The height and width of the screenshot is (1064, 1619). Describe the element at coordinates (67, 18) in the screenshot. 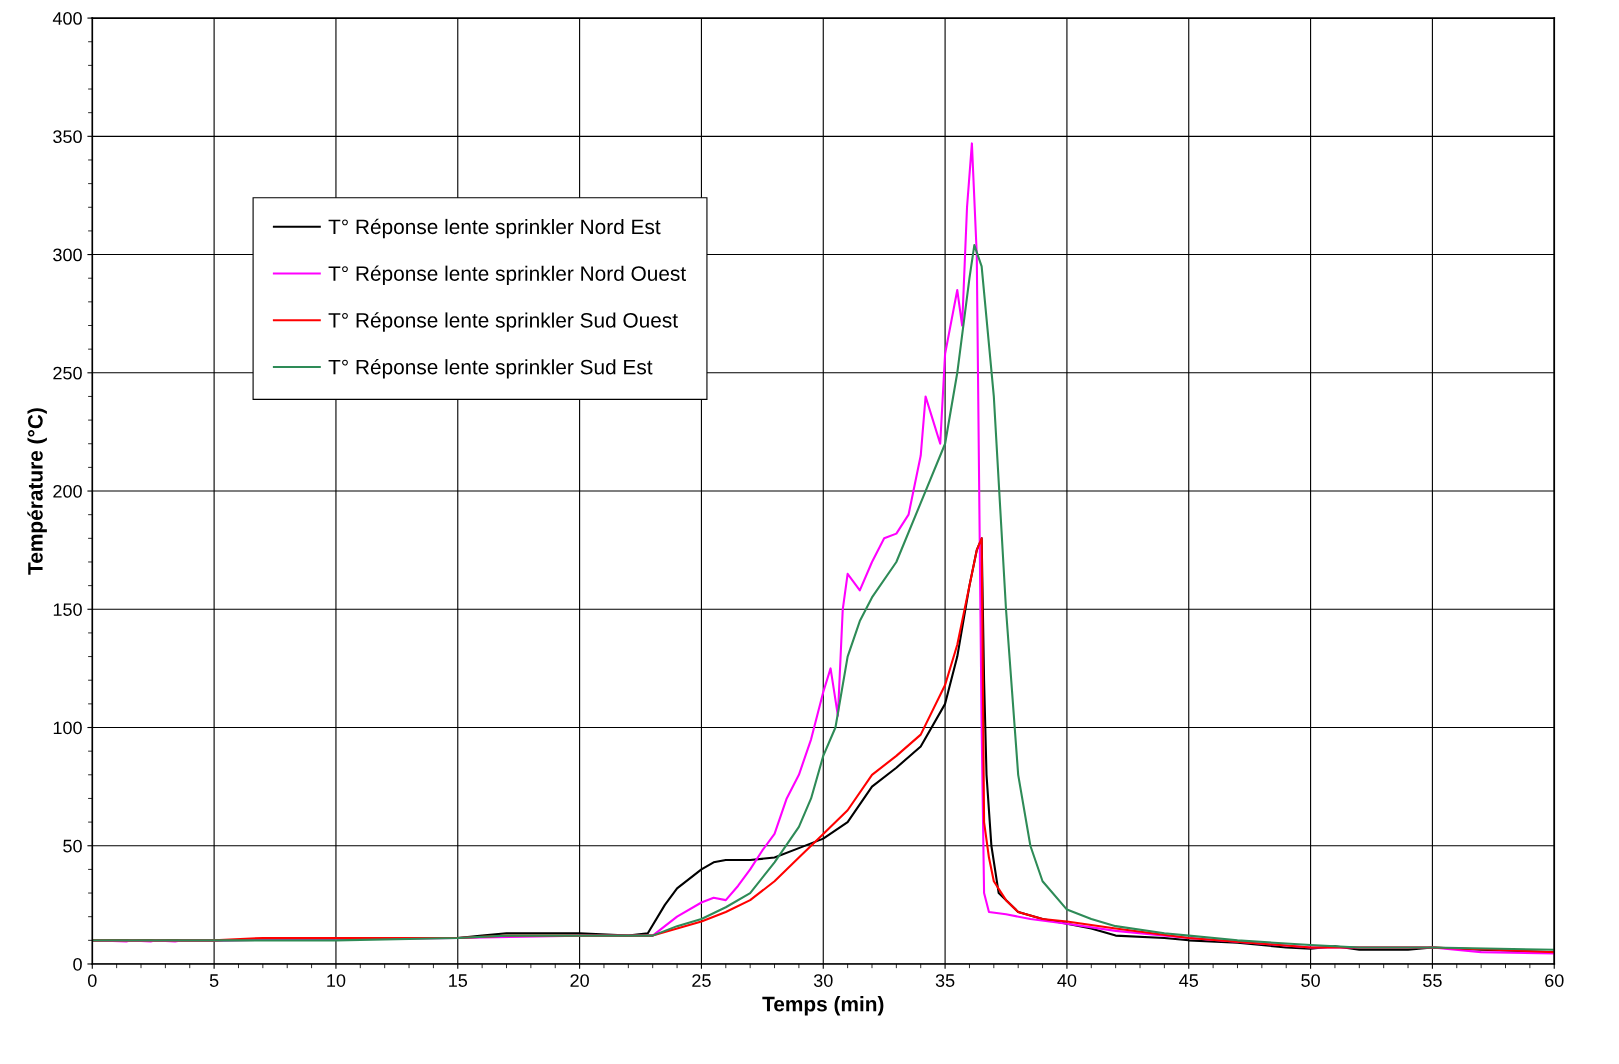

I see `y-tick-label: 400` at that location.